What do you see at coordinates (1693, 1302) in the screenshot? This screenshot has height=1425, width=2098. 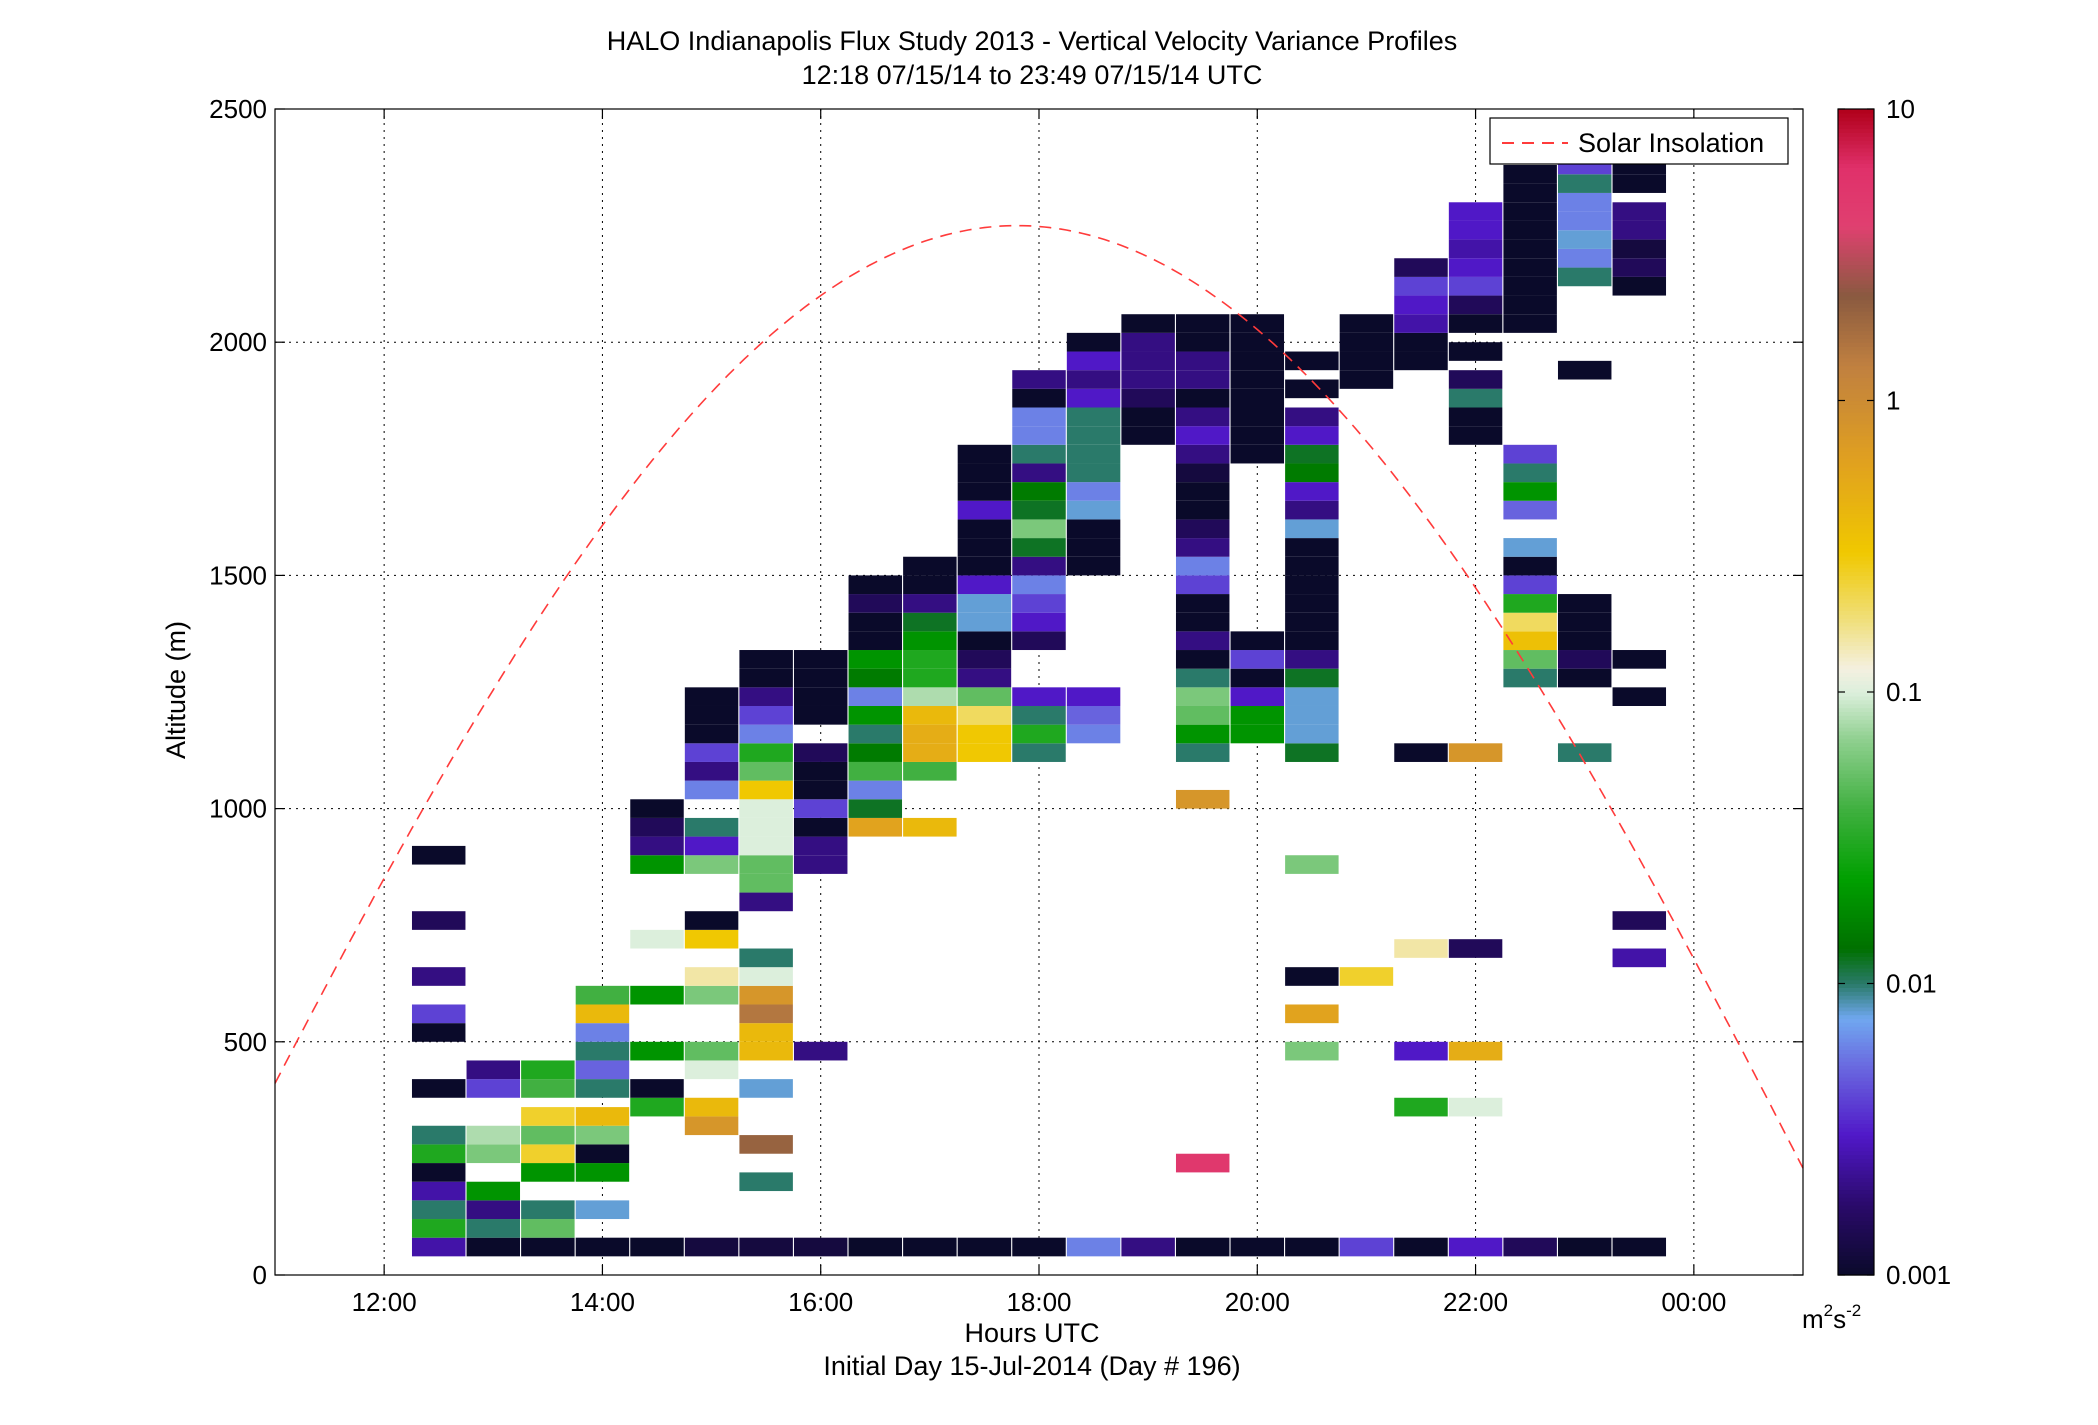 I see `x-tick-label: 00:00` at bounding box center [1693, 1302].